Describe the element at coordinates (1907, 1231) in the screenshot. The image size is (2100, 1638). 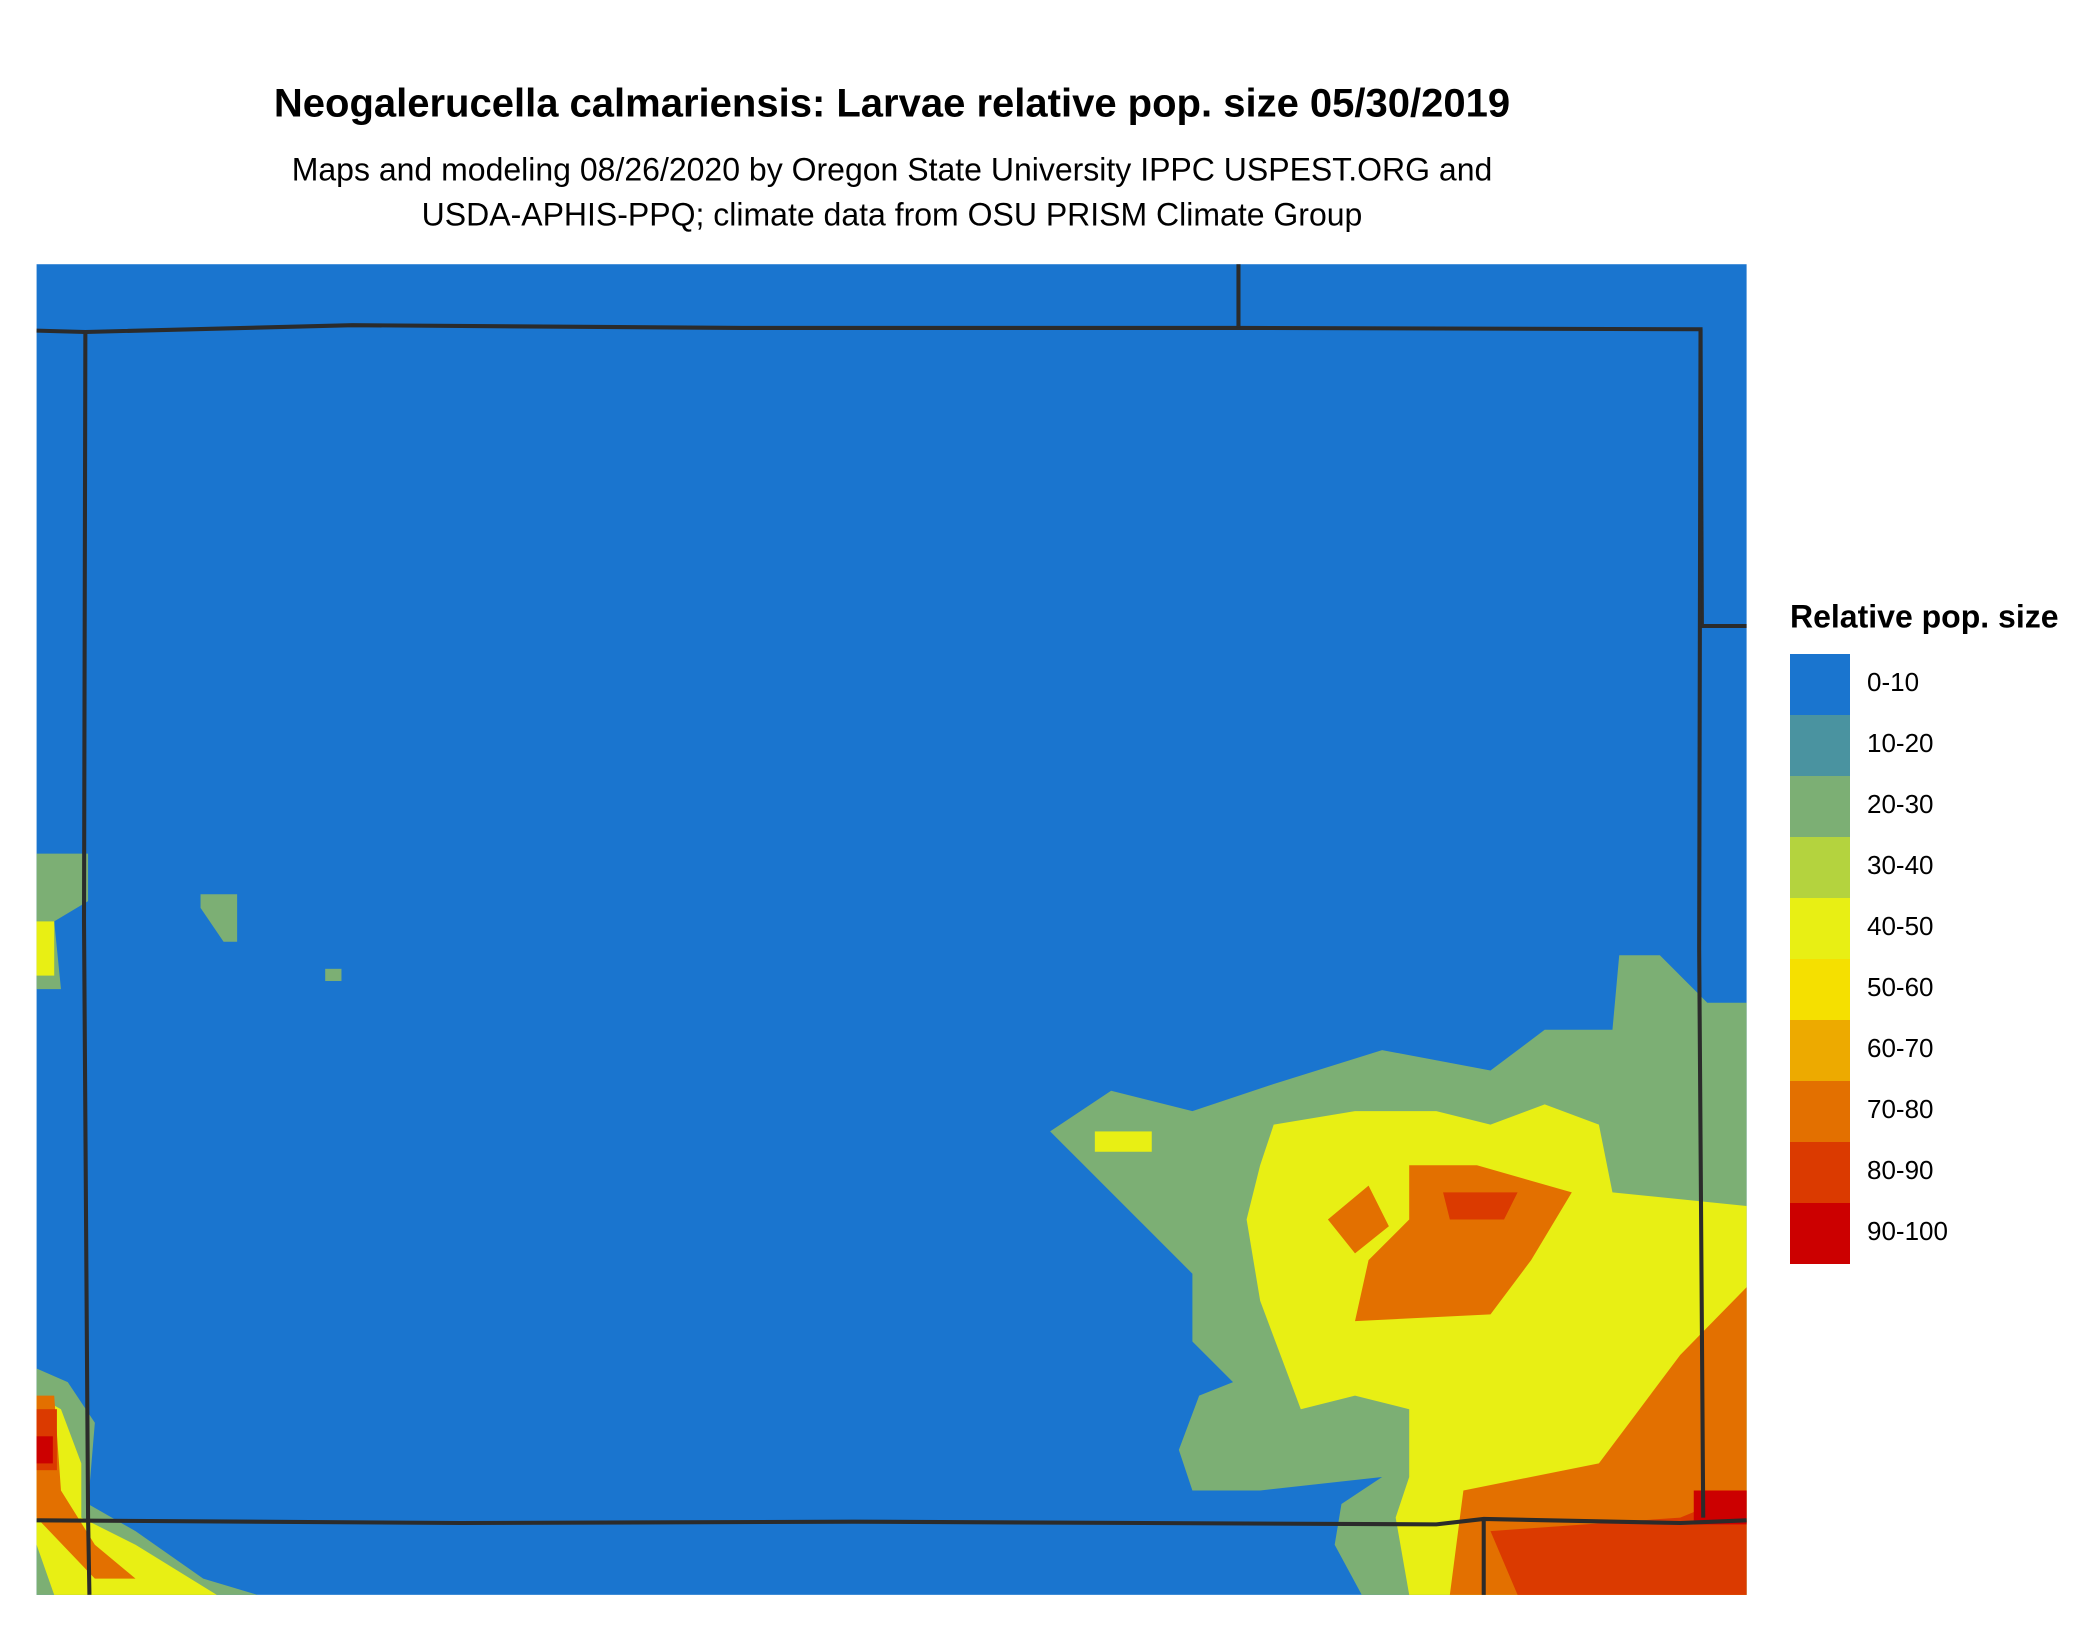
I see `legend-label: 90-100` at that location.